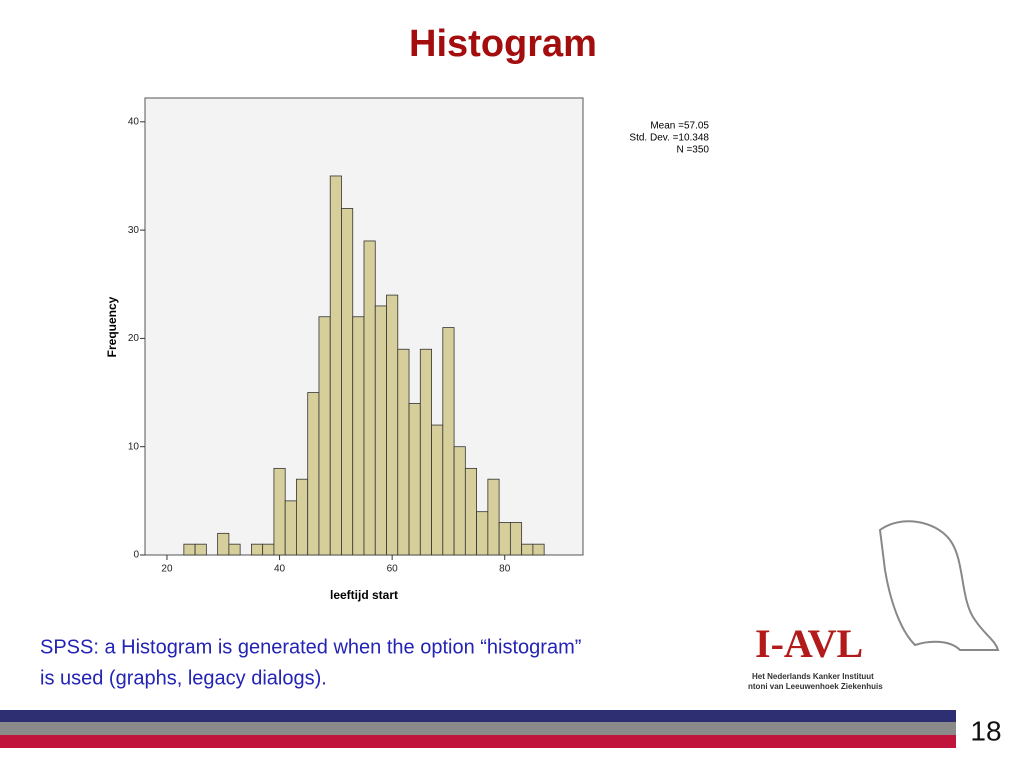 The height and width of the screenshot is (768, 1024). What do you see at coordinates (985, 730) in the screenshot?
I see `page-number: 18` at bounding box center [985, 730].